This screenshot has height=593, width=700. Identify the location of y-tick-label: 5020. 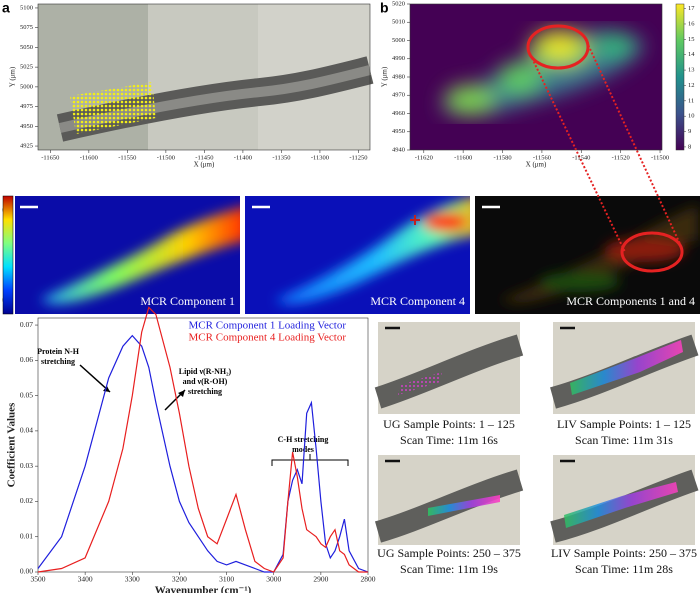
(398, 3).